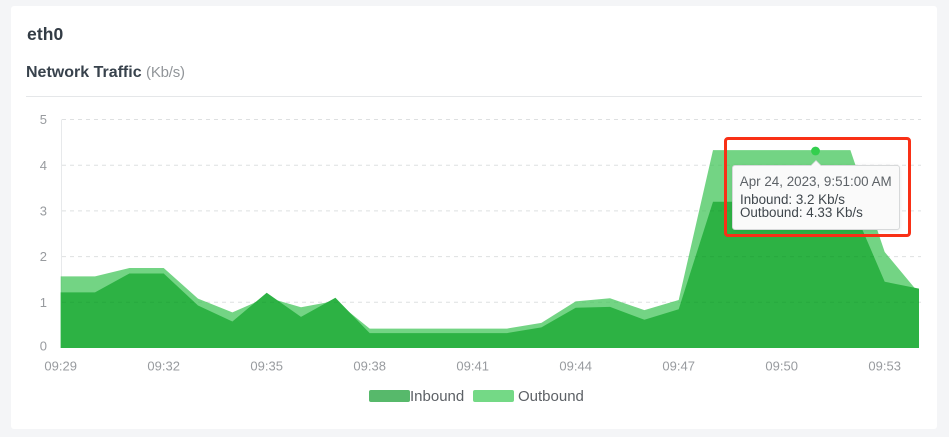 Image resolution: width=949 pixels, height=437 pixels. Describe the element at coordinates (43, 165) in the screenshot. I see `svg-text: 4` at that location.